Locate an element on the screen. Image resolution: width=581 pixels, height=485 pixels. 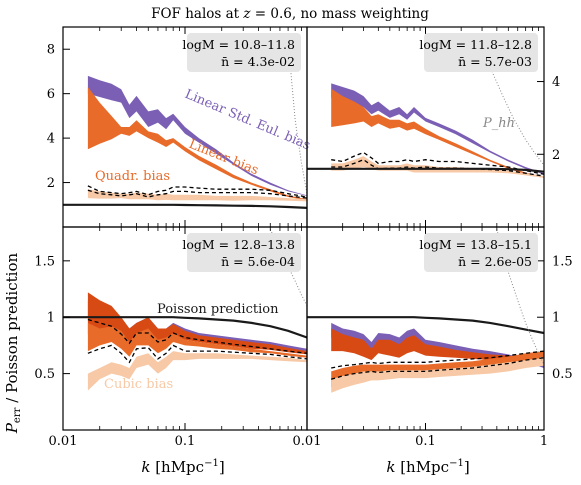
mass-range-label: logM = 11.8–12.8 is located at coordinates (475, 44).